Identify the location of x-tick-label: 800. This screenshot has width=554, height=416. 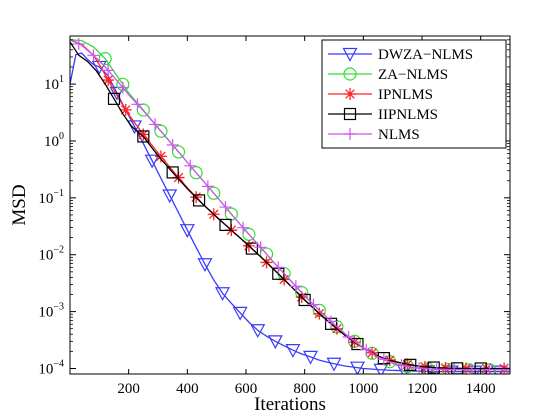
(304, 389).